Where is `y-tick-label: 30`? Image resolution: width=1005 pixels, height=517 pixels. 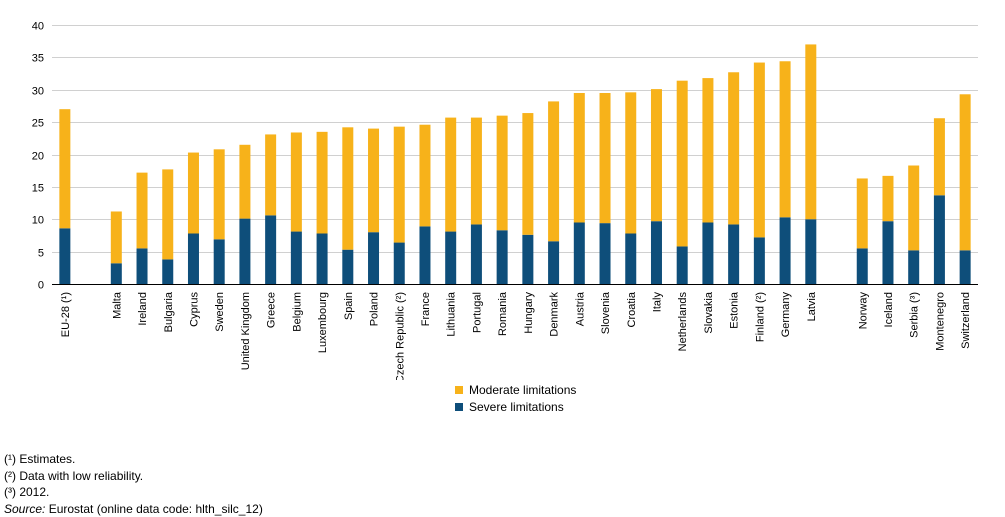
y-tick-label: 30 is located at coordinates (38, 92).